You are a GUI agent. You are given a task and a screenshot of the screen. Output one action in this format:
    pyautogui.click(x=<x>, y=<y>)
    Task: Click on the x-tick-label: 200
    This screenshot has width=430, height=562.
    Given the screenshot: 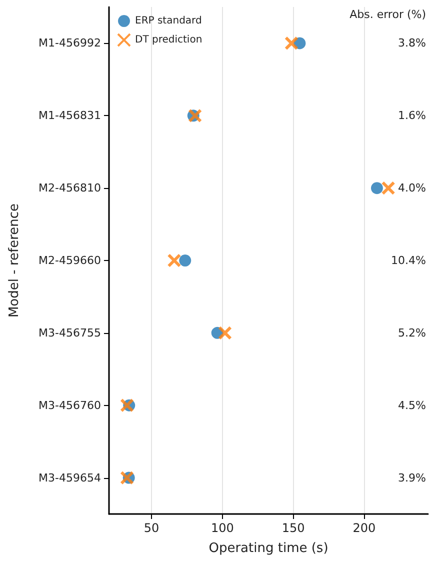 What is the action you would take?
    pyautogui.click(x=364, y=528)
    